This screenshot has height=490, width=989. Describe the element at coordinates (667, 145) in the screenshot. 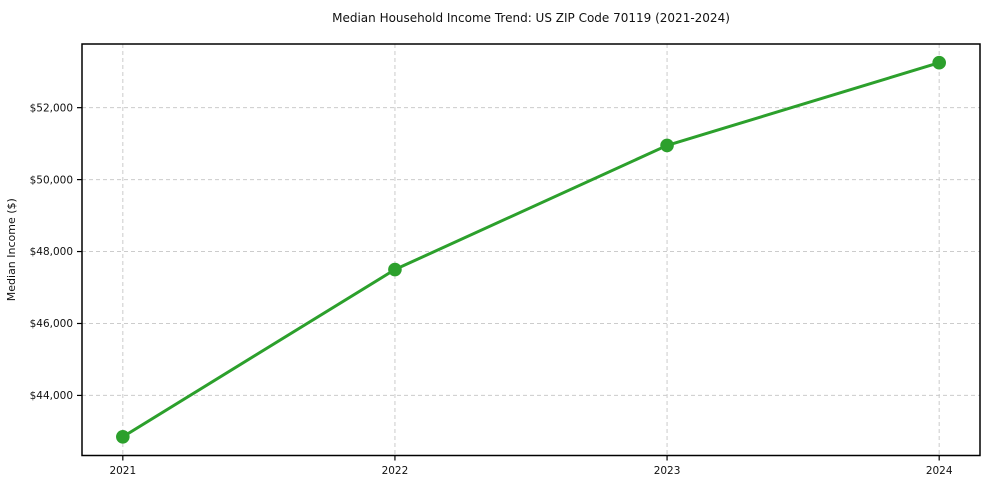

I see `data-point-2023` at that location.